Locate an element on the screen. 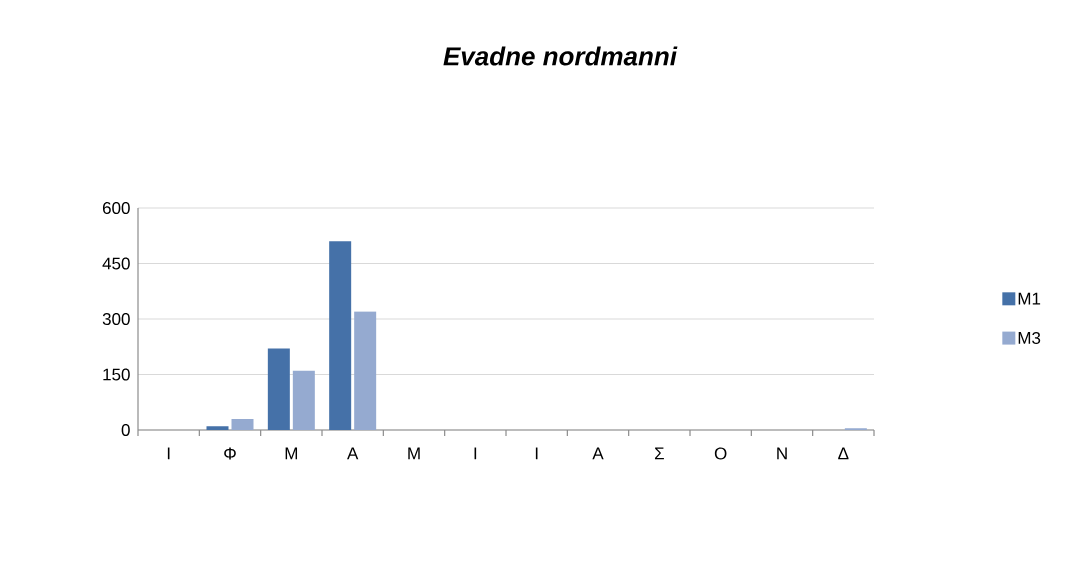 The width and height of the screenshot is (1088, 574). legend-label: M3 is located at coordinates (1029, 337).